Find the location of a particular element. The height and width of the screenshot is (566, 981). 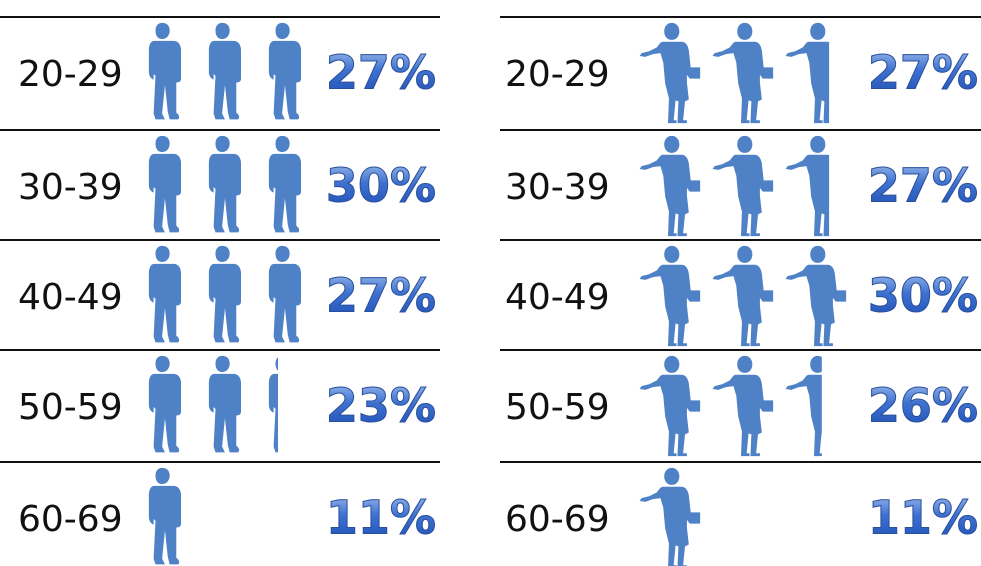

percent-label: 26% is located at coordinates (923, 406).